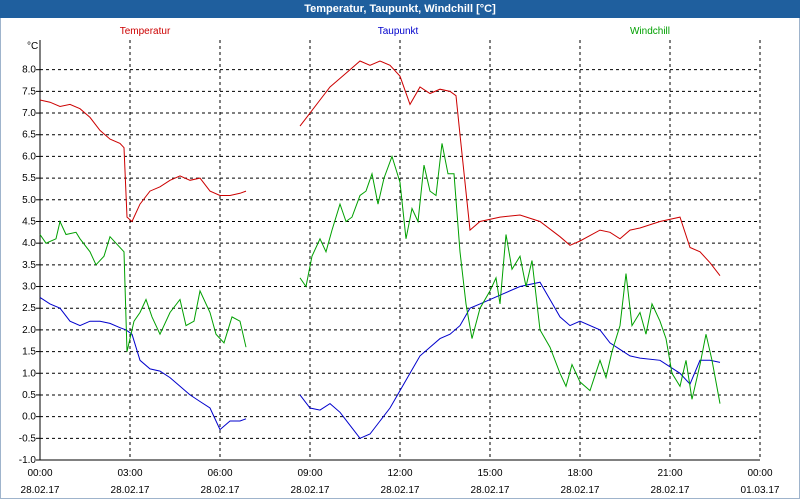 This screenshot has width=800, height=500. I want to click on y-tick-label: 8.0, so click(29, 70).